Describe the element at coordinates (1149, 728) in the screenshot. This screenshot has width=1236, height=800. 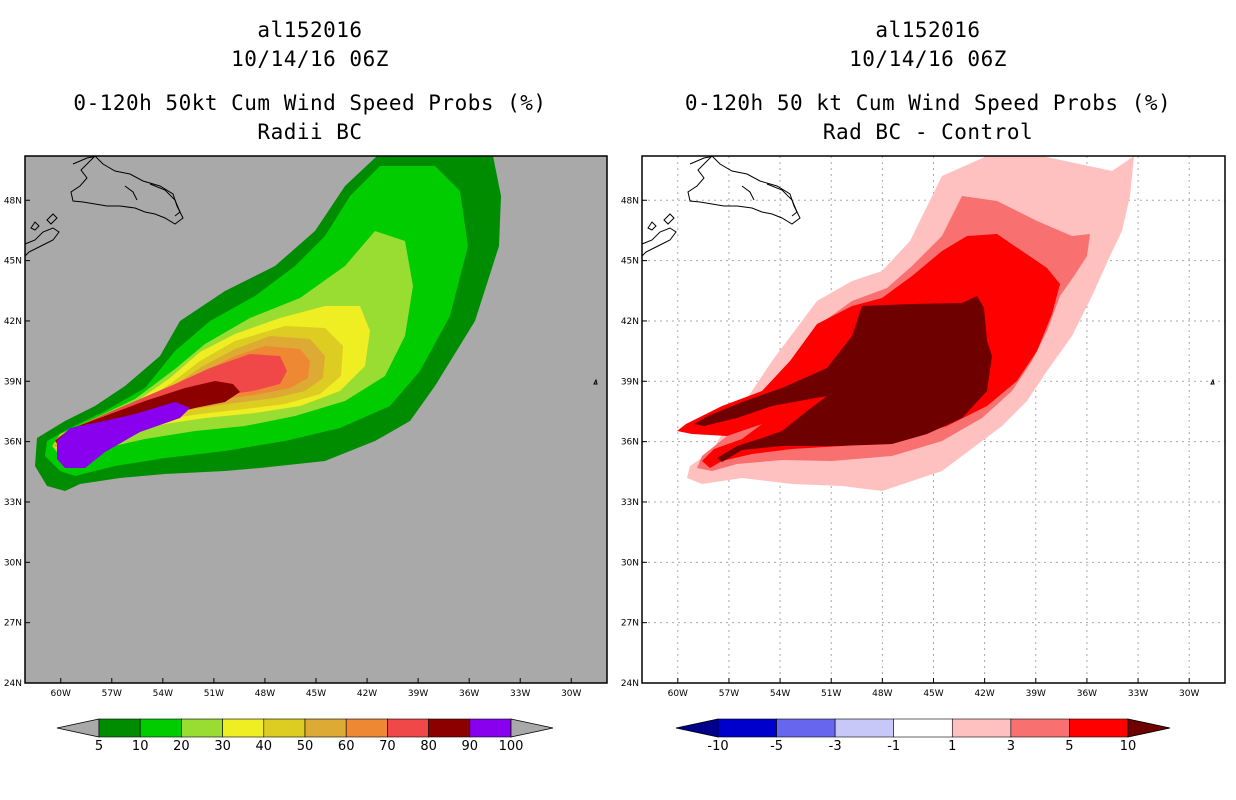
I see `right-colorbar-over-arrow` at that location.